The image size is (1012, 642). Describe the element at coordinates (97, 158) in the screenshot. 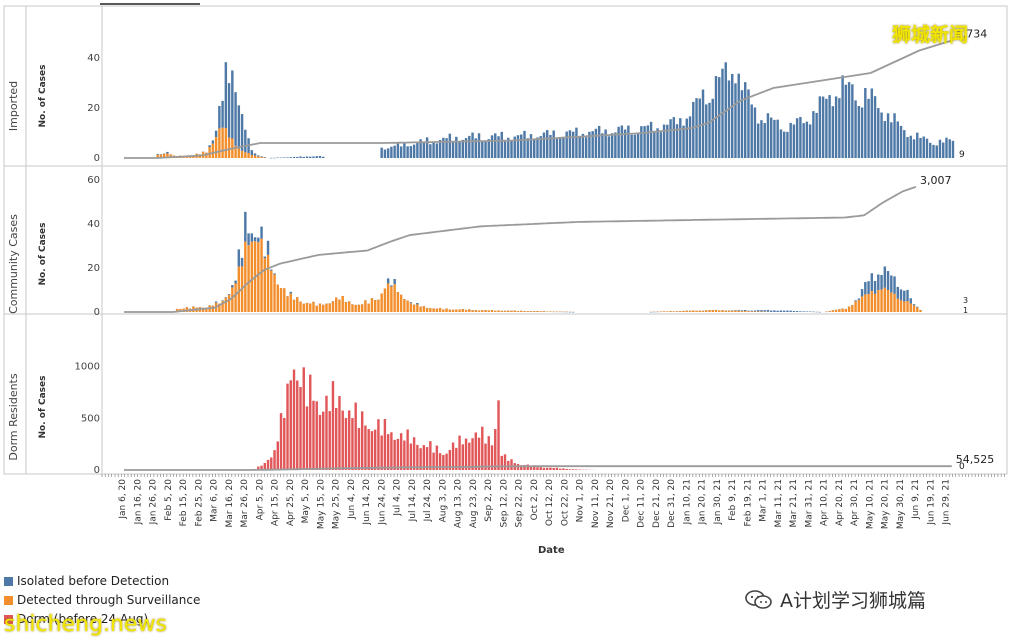

I see `y-tick-label: 0` at that location.